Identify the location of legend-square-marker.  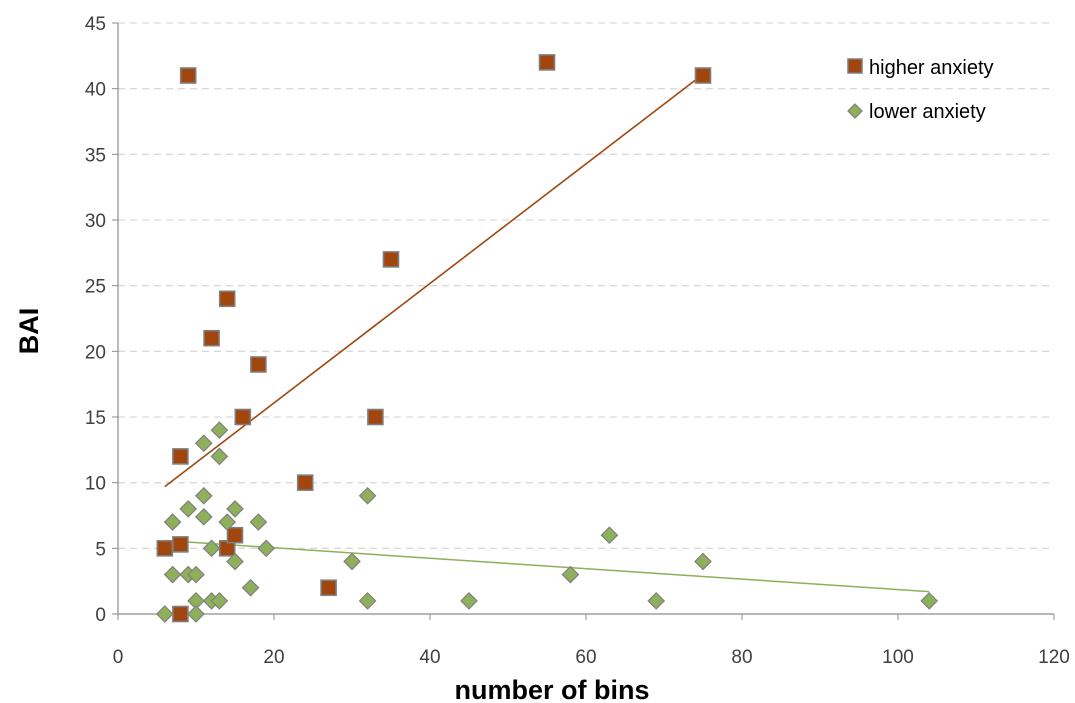
(855, 66).